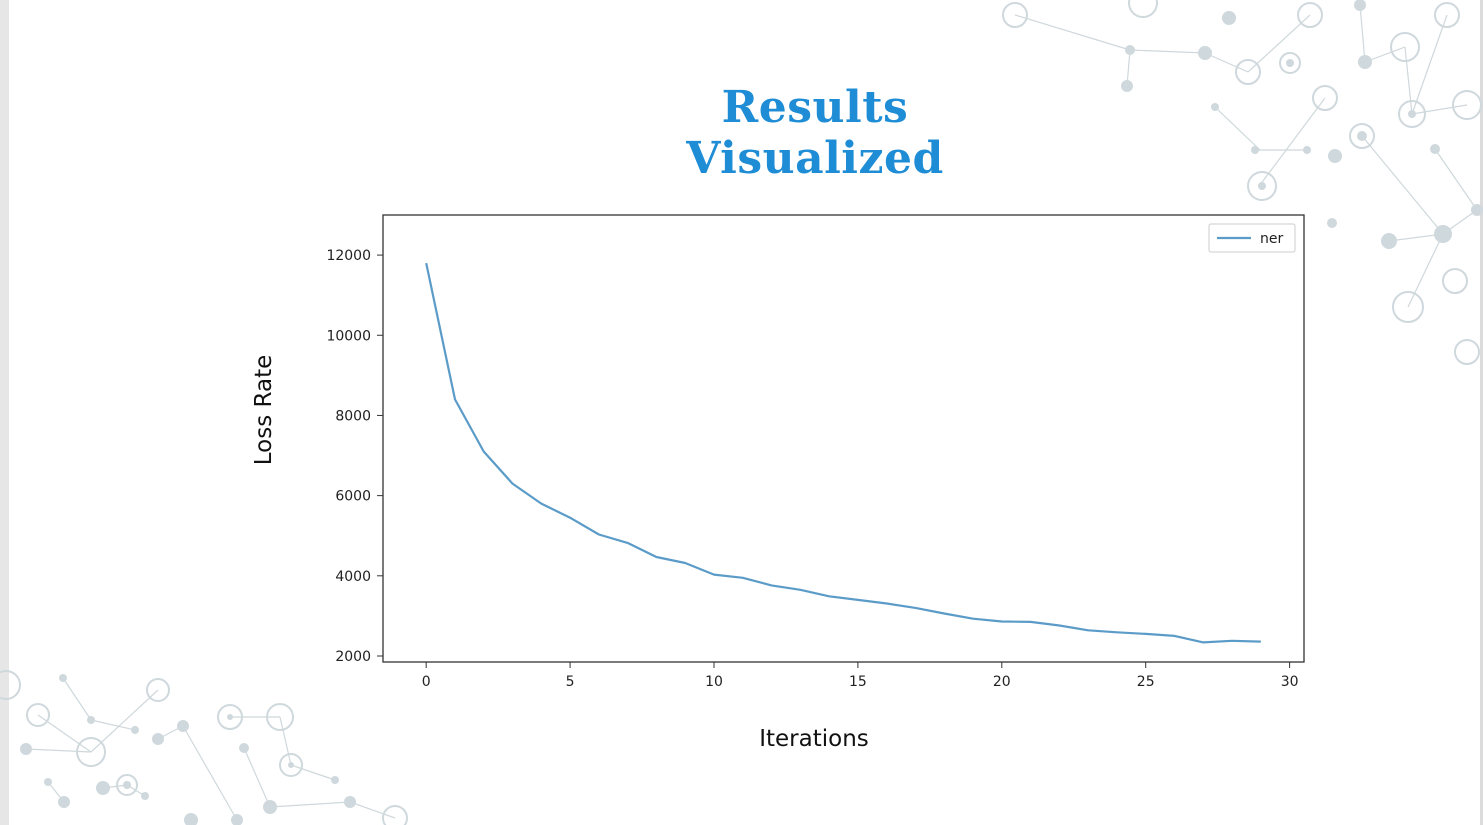 This screenshot has width=1483, height=825. I want to click on y-tick-label: 10000, so click(348, 336).